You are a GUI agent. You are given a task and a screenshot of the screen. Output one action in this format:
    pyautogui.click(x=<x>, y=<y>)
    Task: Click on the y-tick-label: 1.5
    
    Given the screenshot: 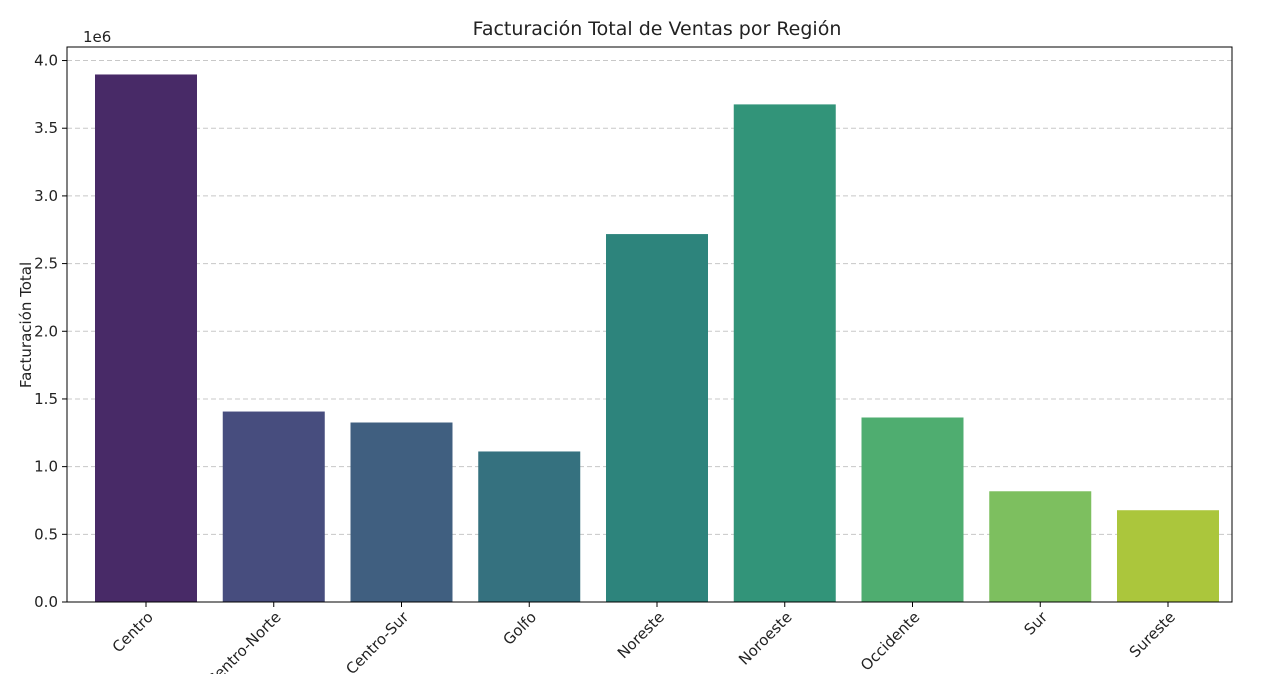 What is the action you would take?
    pyautogui.click(x=46, y=399)
    